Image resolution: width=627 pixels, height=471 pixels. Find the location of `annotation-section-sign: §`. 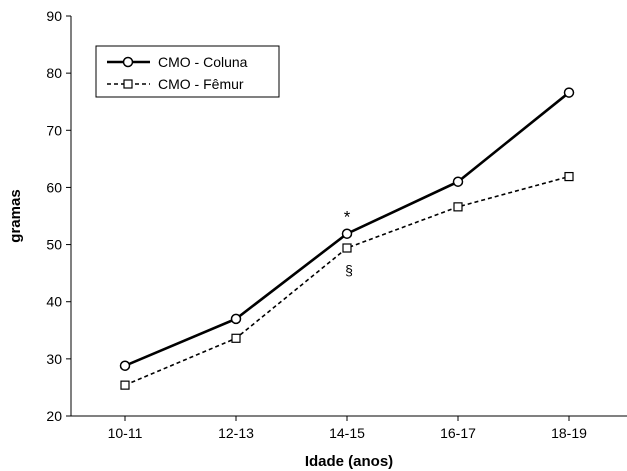

annotation-section-sign: § is located at coordinates (349, 270).